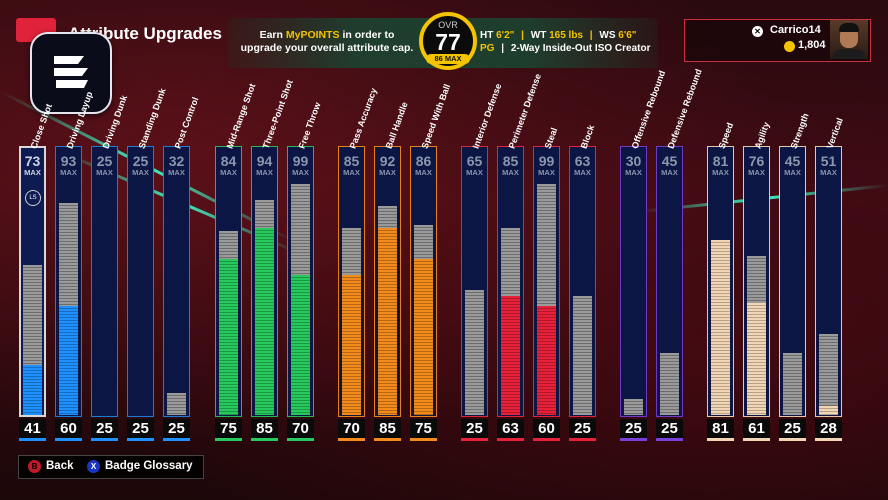 This screenshot has height=500, width=888. What do you see at coordinates (60, 466) in the screenshot?
I see `back-button: Back` at bounding box center [60, 466].